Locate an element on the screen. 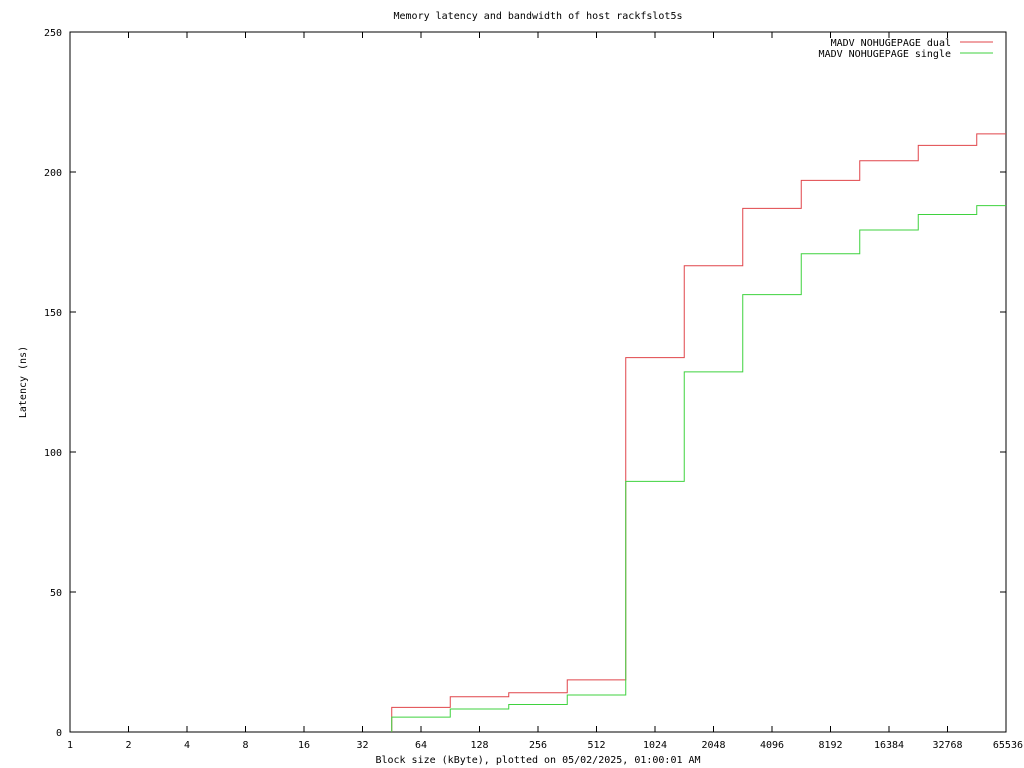 Image resolution: width=1024 pixels, height=768 pixels. x-tick-label: 32 is located at coordinates (362, 745).